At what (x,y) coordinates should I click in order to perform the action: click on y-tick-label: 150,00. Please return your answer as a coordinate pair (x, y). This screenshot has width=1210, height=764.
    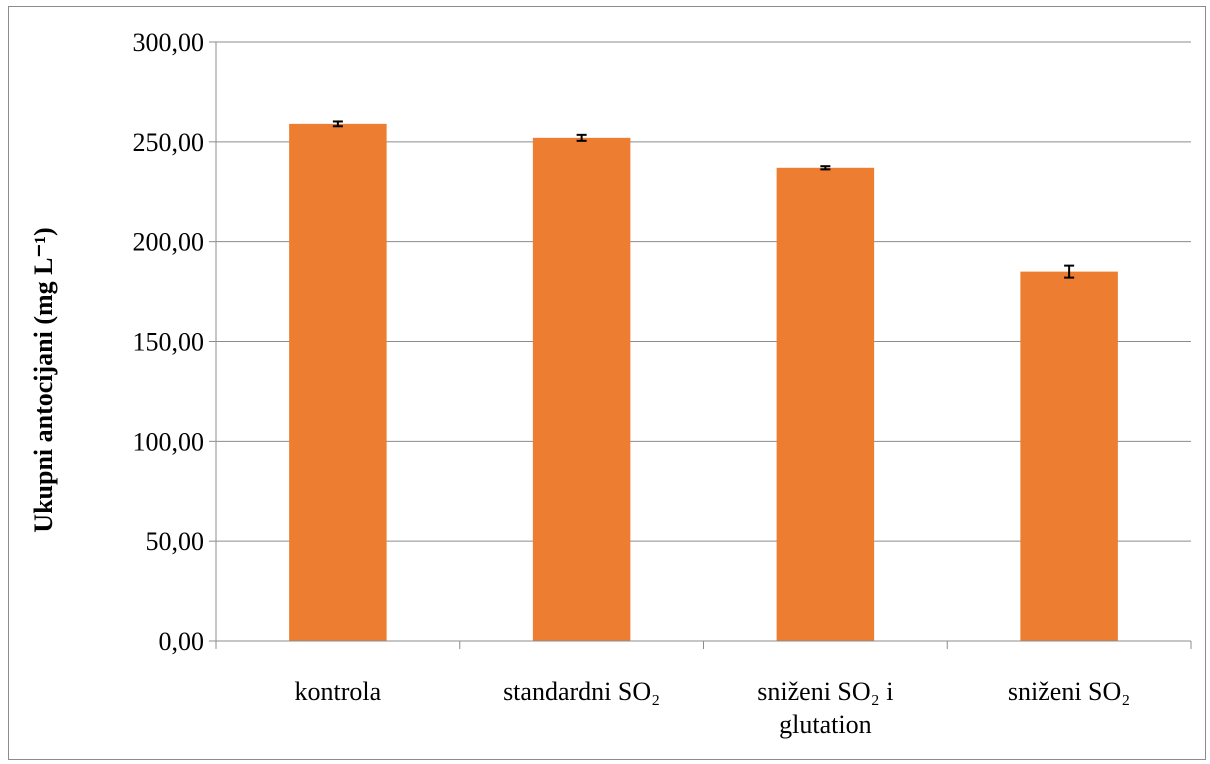
    Looking at the image, I should click on (169, 342).